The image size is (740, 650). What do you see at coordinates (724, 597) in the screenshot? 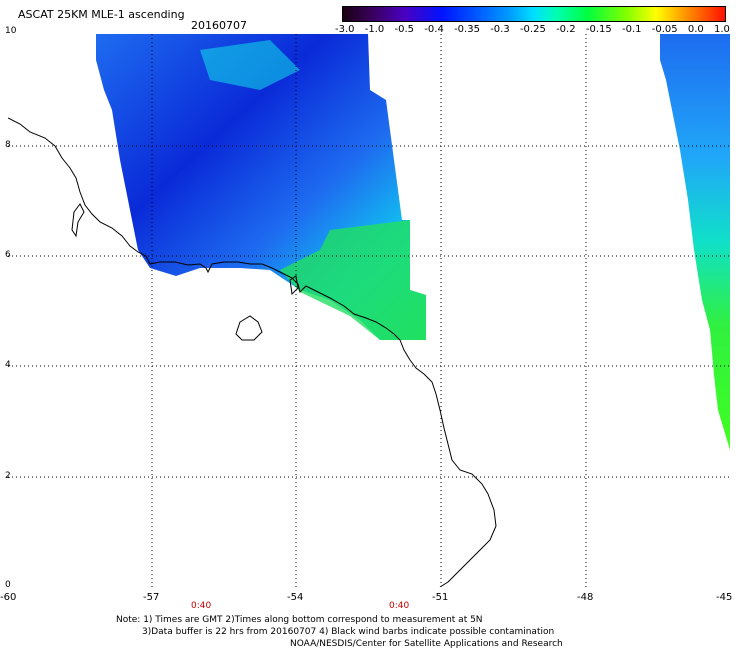
I see `x-tick-label: -45` at bounding box center [724, 597].